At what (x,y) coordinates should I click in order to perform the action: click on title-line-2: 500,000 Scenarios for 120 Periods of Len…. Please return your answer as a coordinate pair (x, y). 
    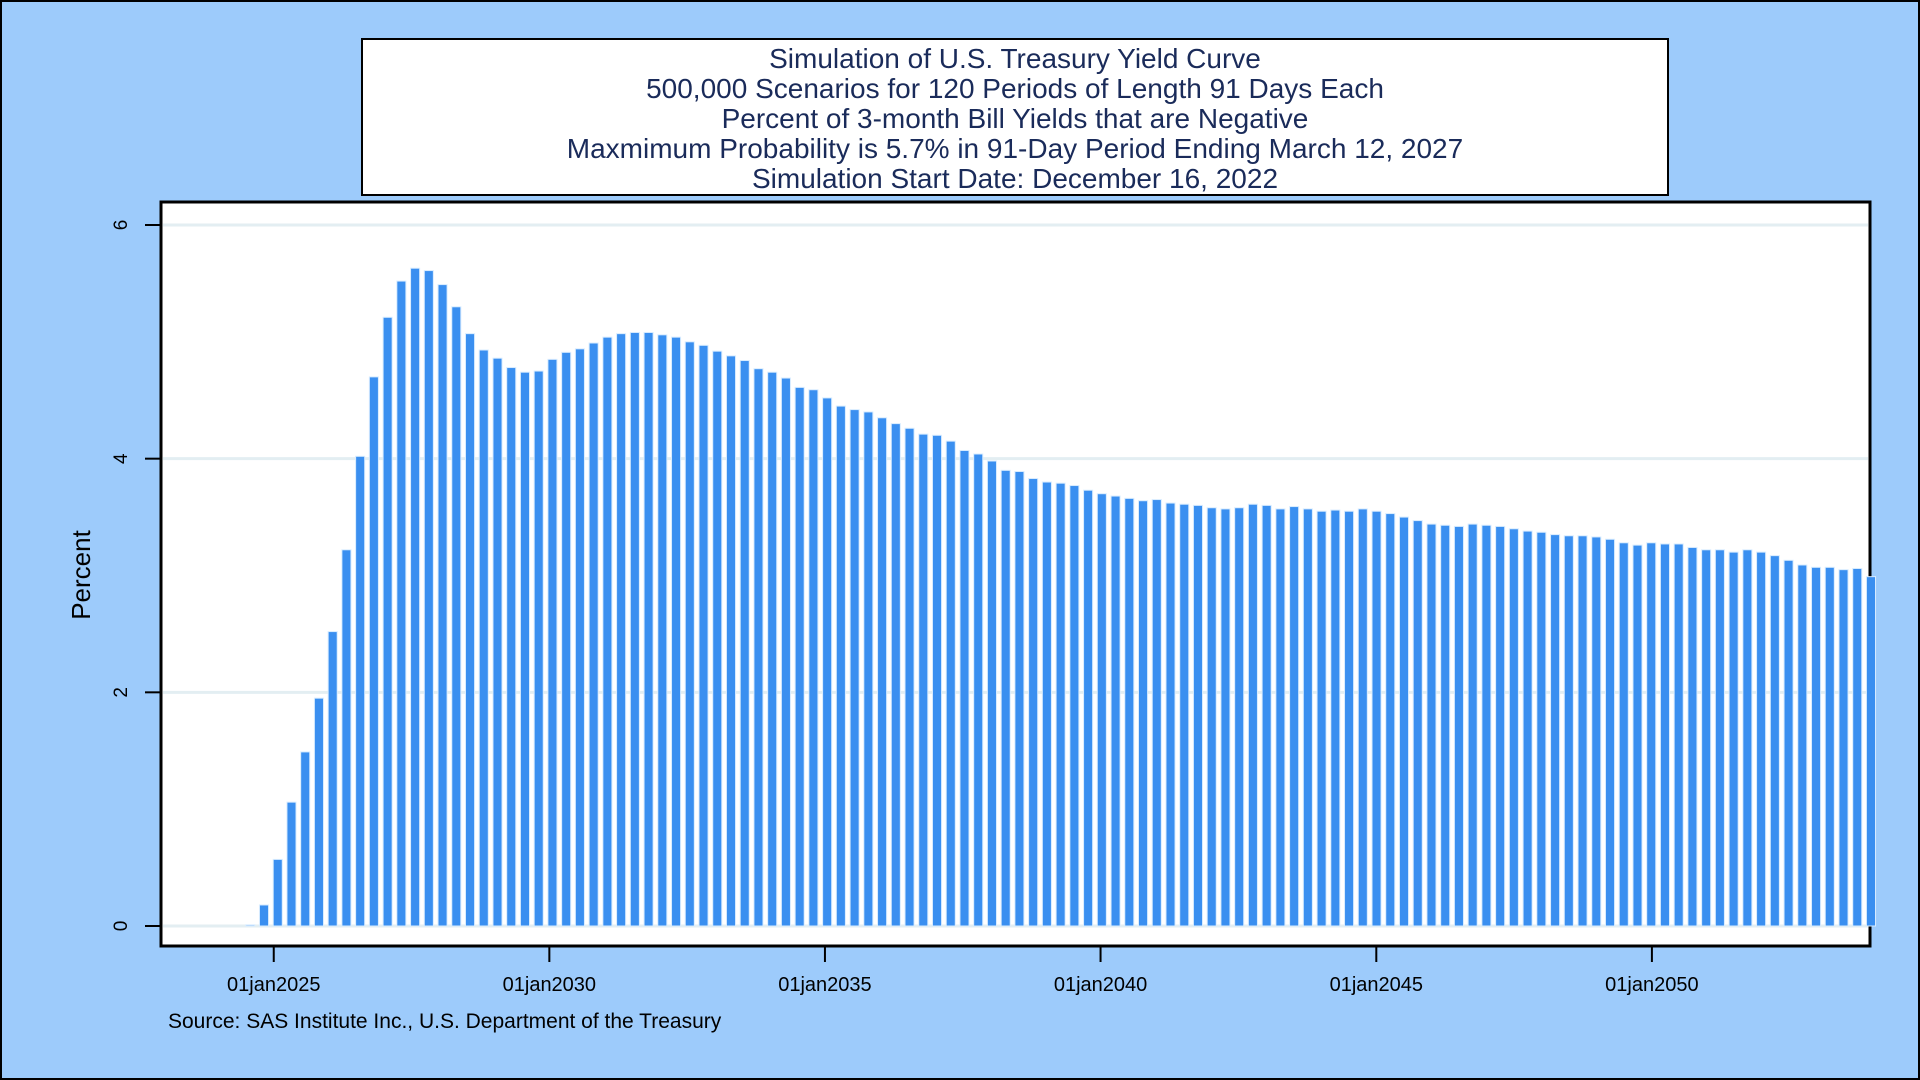
    Looking at the image, I should click on (1015, 88).